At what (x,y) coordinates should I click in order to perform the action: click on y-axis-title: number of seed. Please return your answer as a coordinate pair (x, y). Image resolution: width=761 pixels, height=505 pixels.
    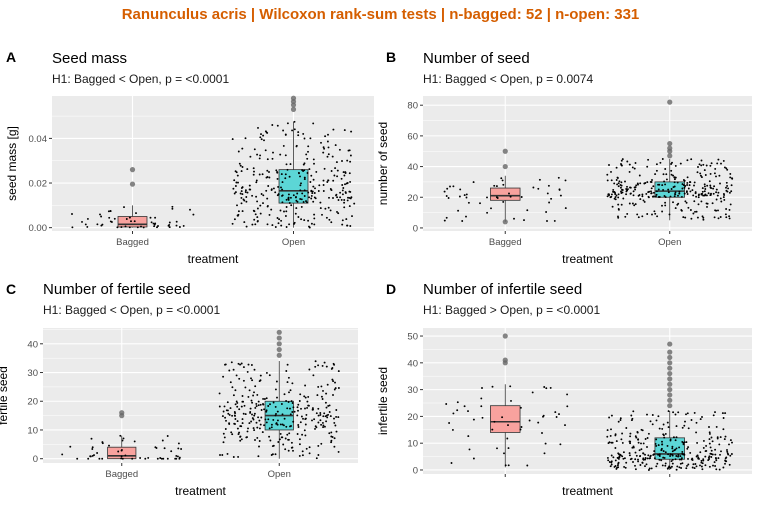
    Looking at the image, I should click on (383, 163).